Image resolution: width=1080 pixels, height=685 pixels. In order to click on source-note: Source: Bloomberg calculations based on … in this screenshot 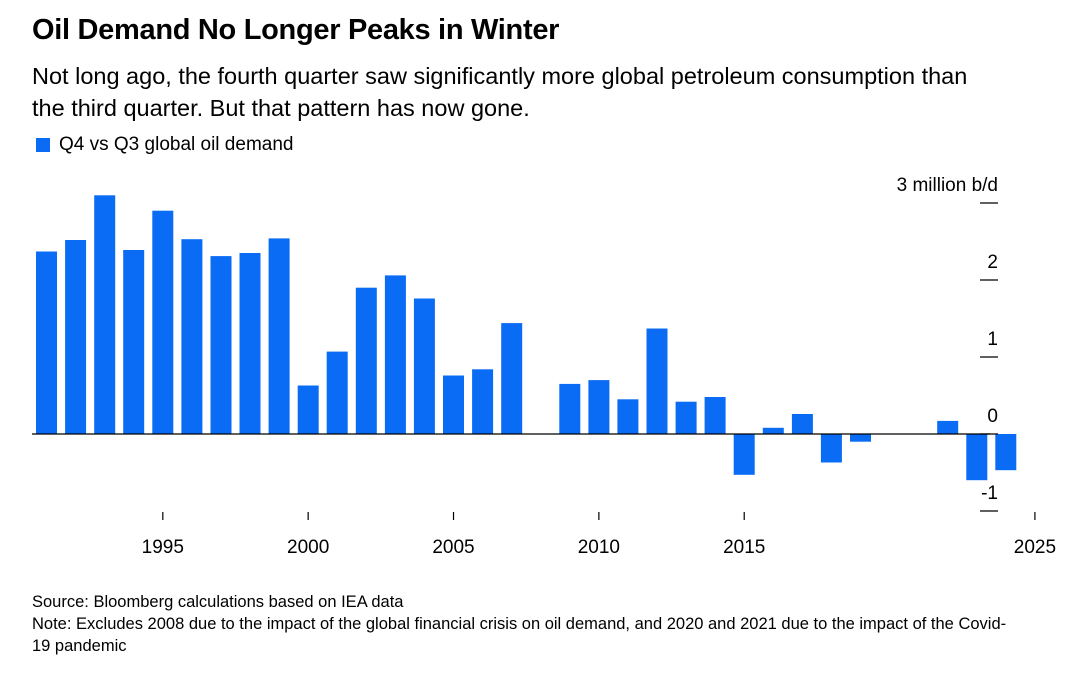, I will do `click(218, 602)`.